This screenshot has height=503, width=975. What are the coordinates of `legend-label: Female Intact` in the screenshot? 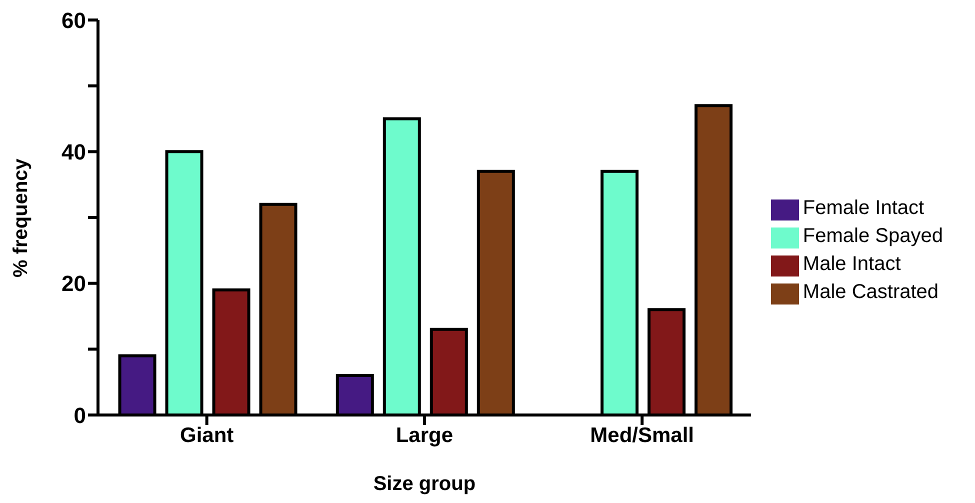 It's located at (863, 207).